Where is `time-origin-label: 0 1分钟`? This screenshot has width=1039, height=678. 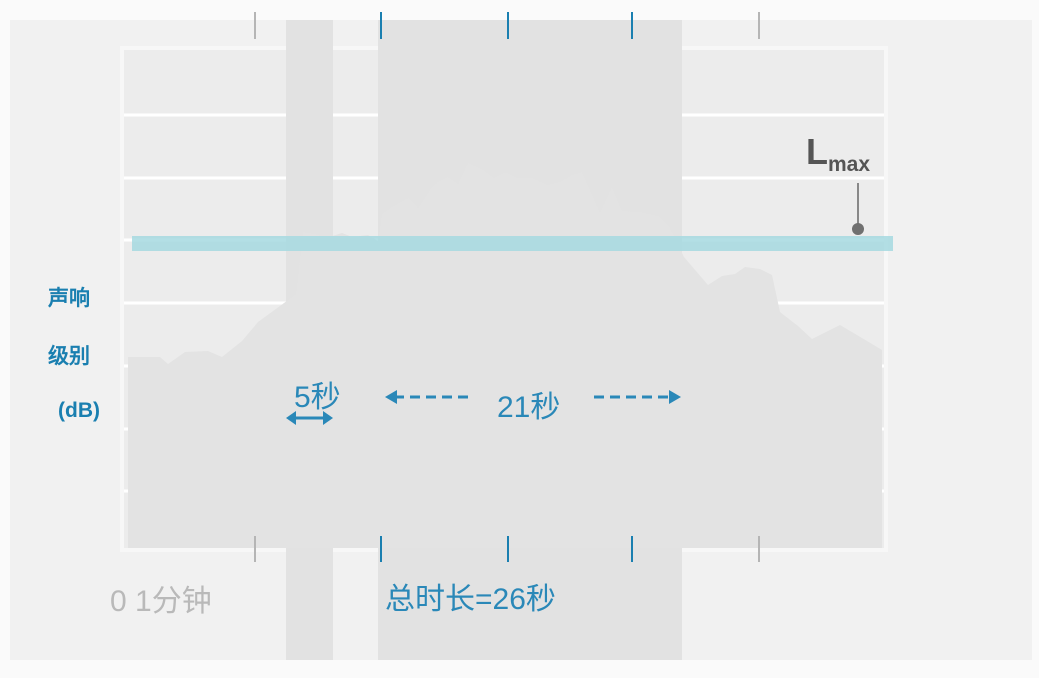
time-origin-label: 0 1分钟 is located at coordinates (161, 601).